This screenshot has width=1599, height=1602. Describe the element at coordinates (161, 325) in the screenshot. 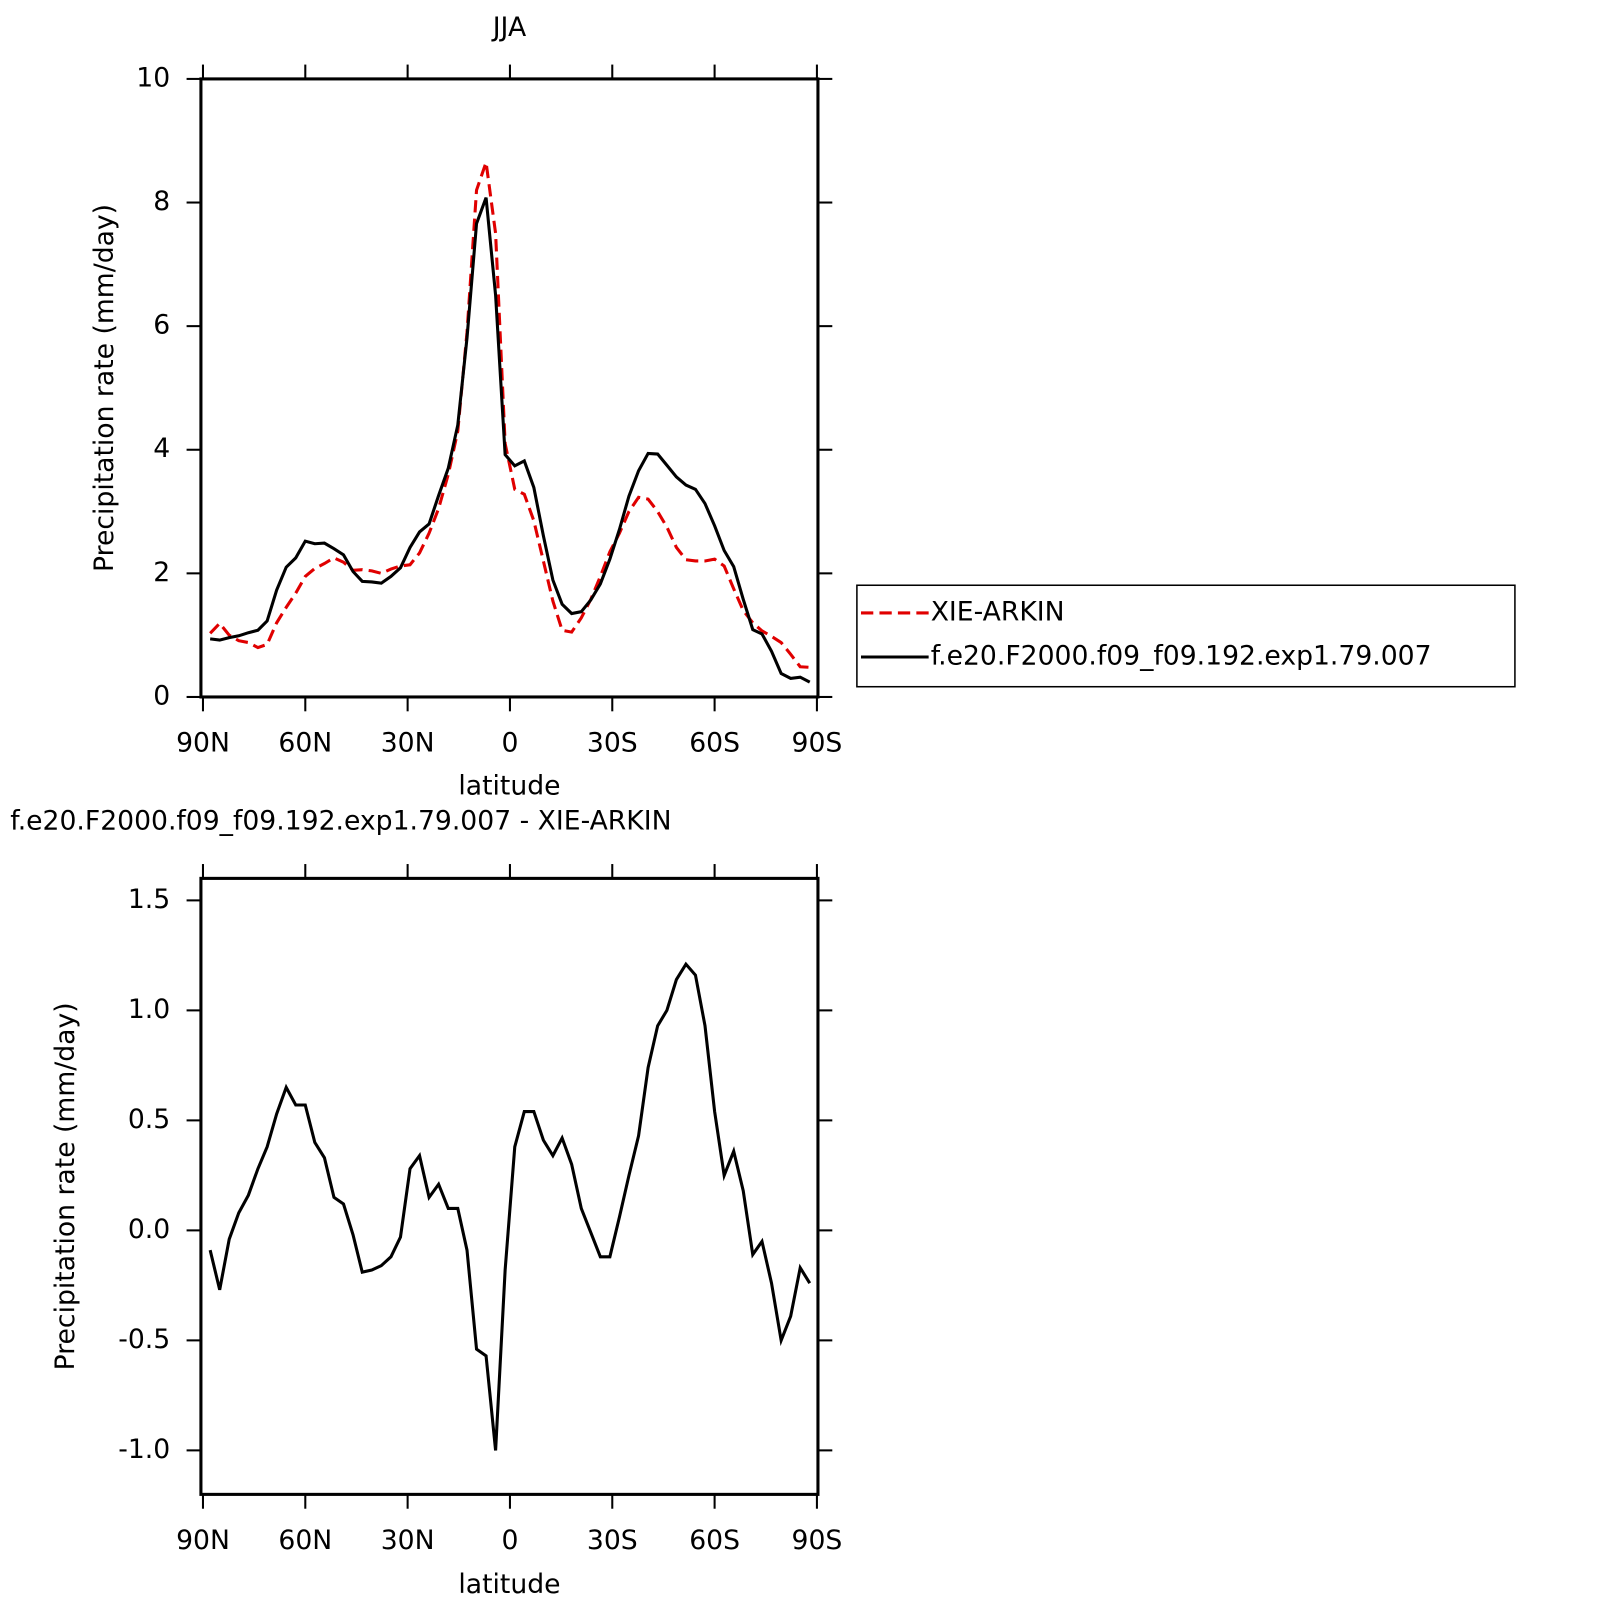

I see `y-tick-label: 6` at that location.